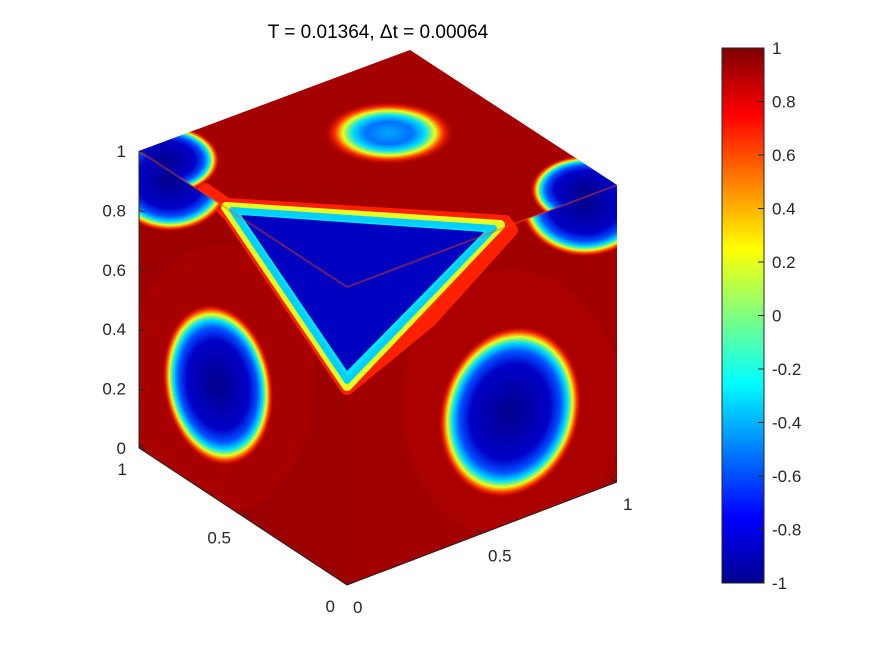 This screenshot has width=875, height=656. I want to click on z-tick-label: 0.4, so click(114, 329).